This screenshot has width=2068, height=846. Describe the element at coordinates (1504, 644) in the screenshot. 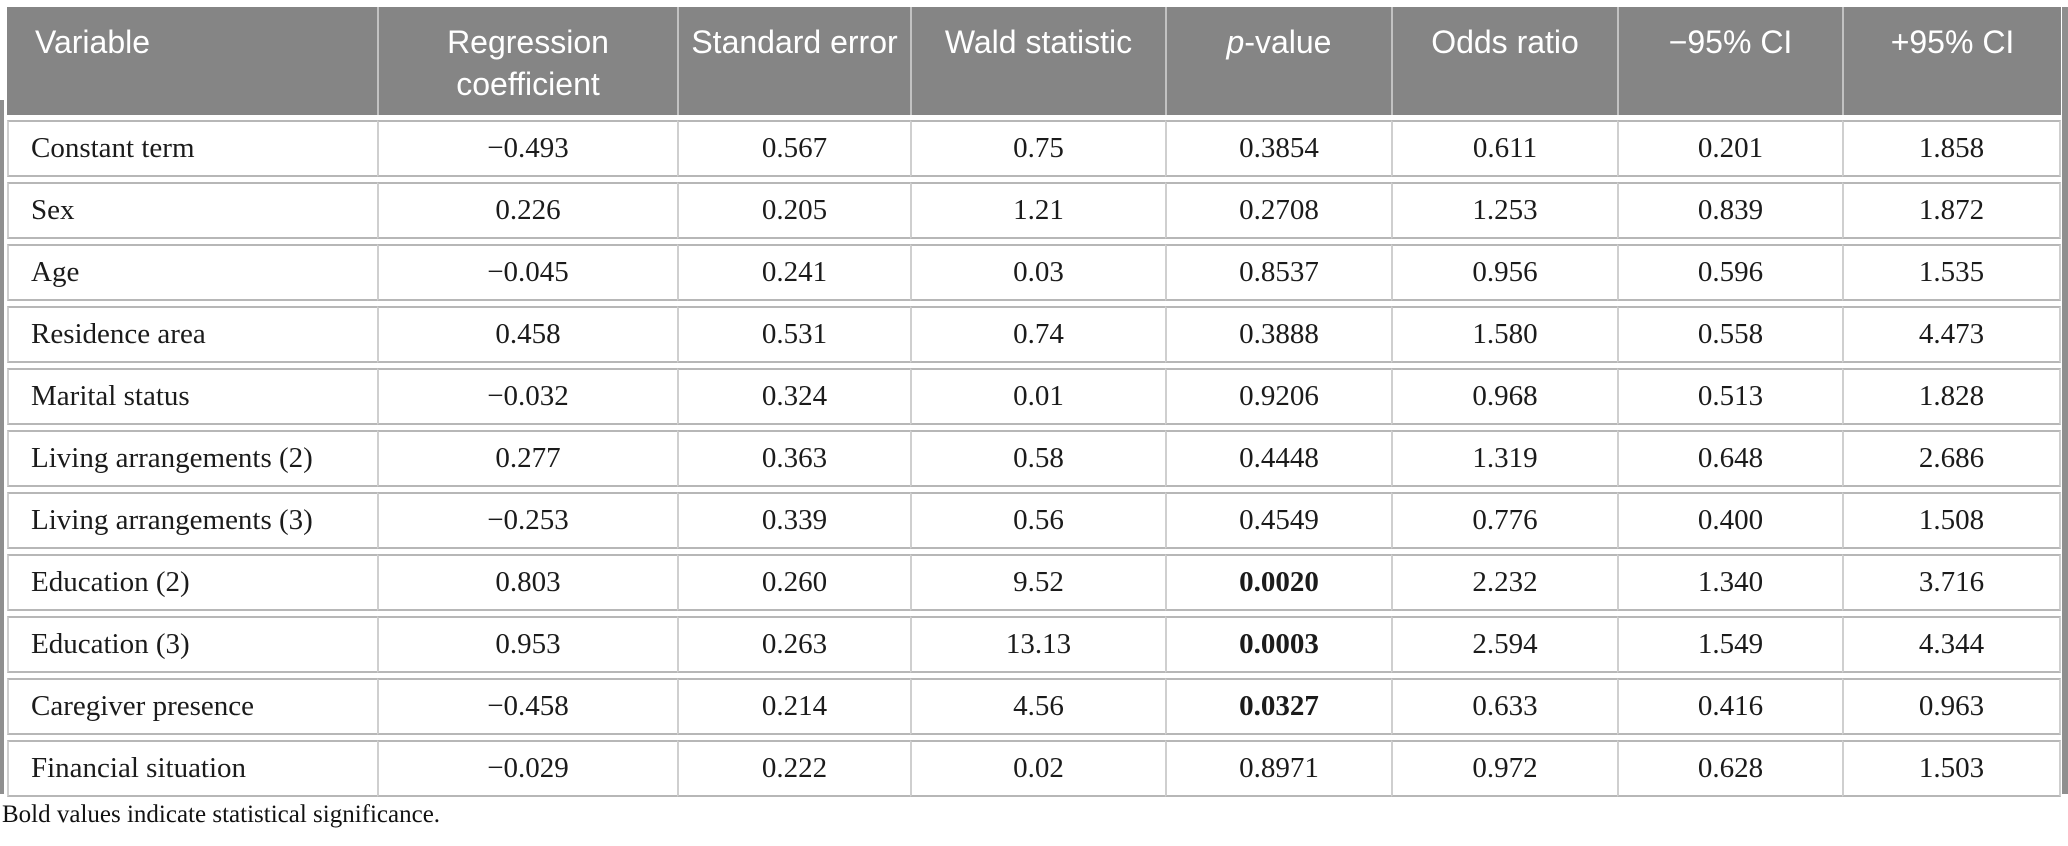

I see `cell-value: 2.594` at that location.